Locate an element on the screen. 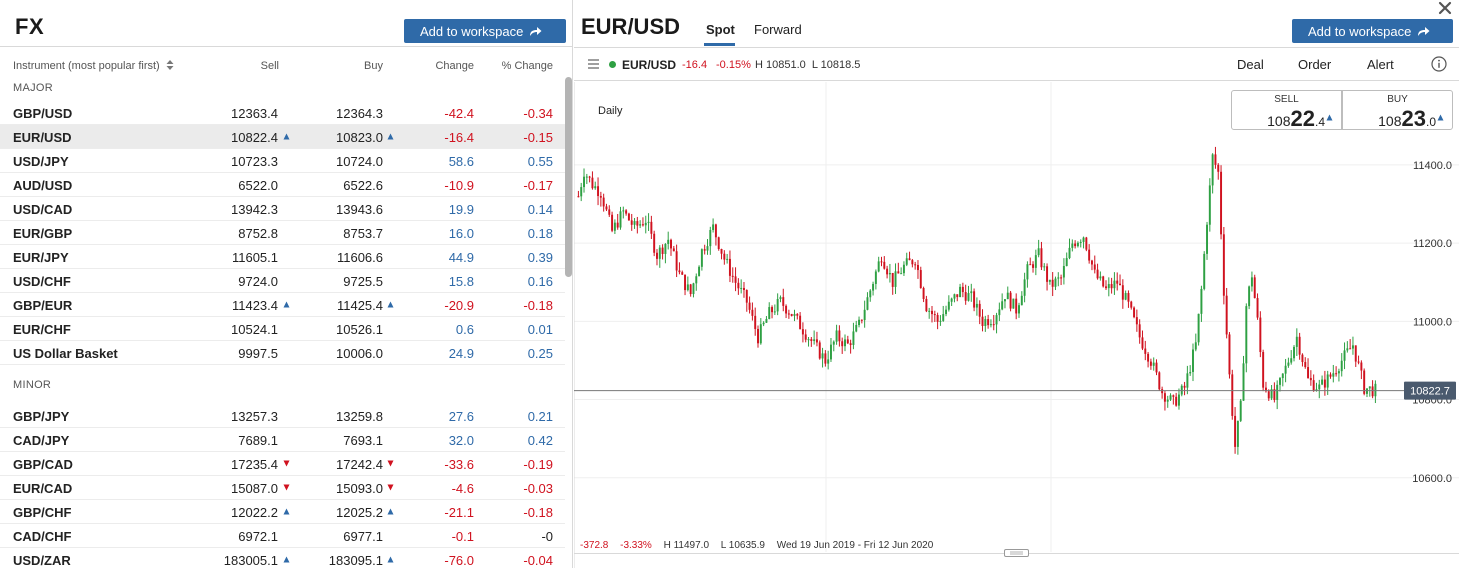 The width and height of the screenshot is (1459, 568). sort-icon is located at coordinates (170, 65).